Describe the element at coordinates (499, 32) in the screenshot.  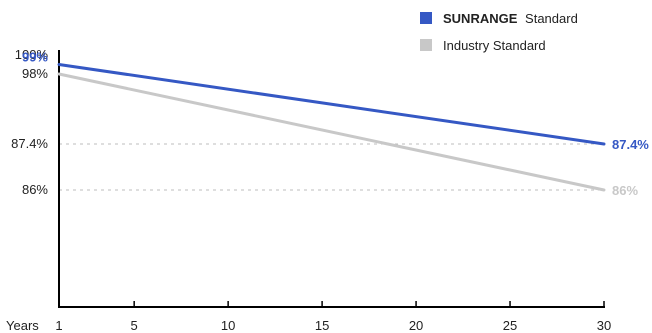
I see `legend: SUNRANGE Standard Industry Standard` at that location.